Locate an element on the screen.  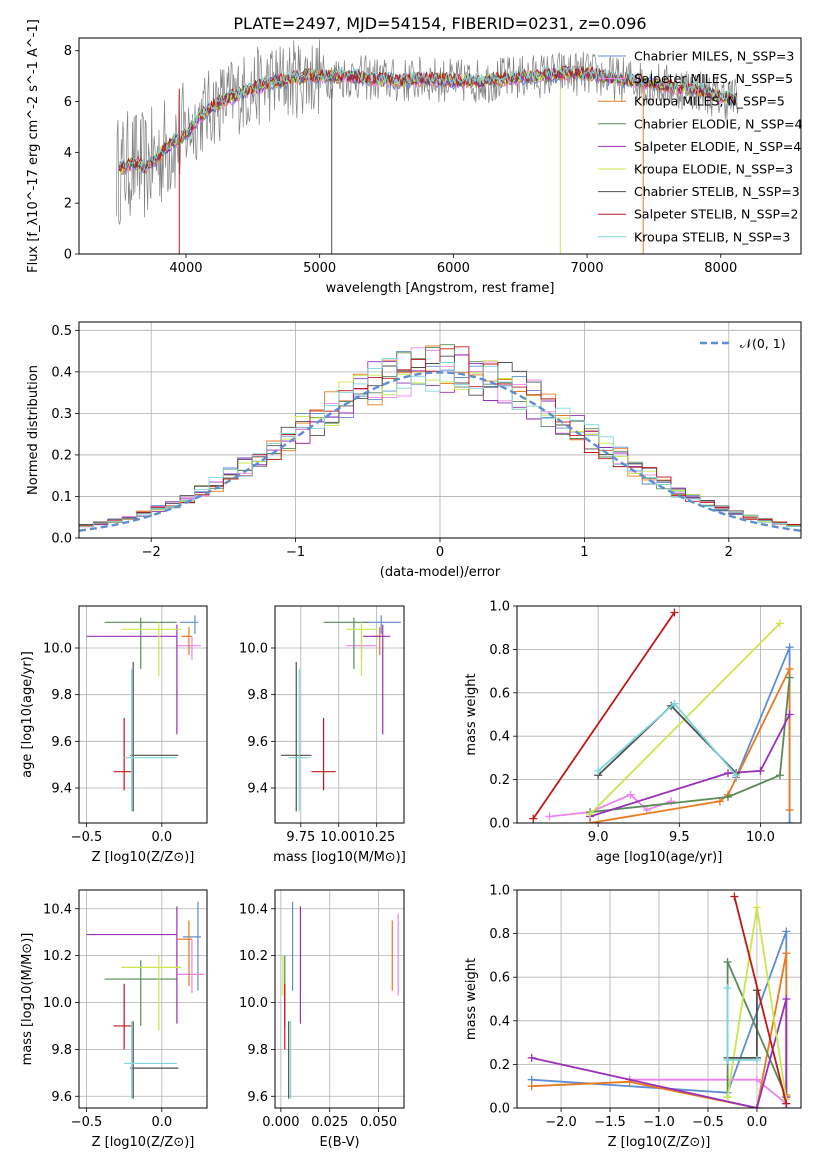
x-tick-label: 6000 is located at coordinates (453, 268).